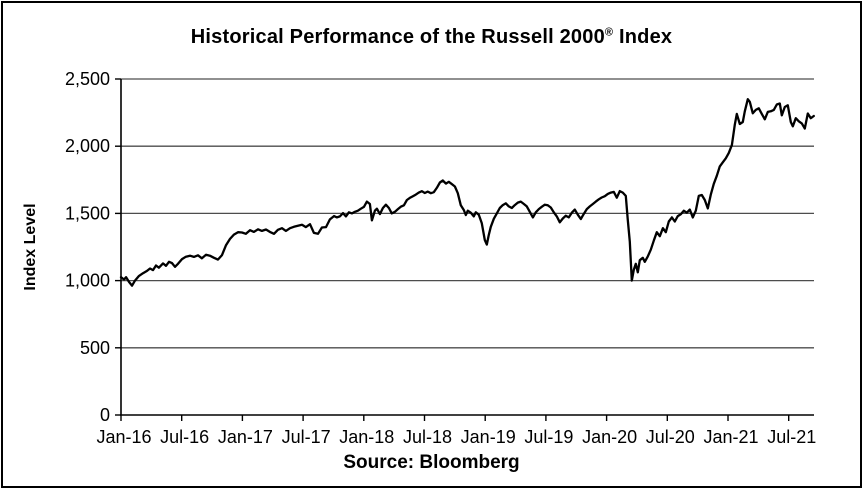 This screenshot has height=489, width=863. What do you see at coordinates (306, 437) in the screenshot?
I see `x-tick-label: Jul-17` at bounding box center [306, 437].